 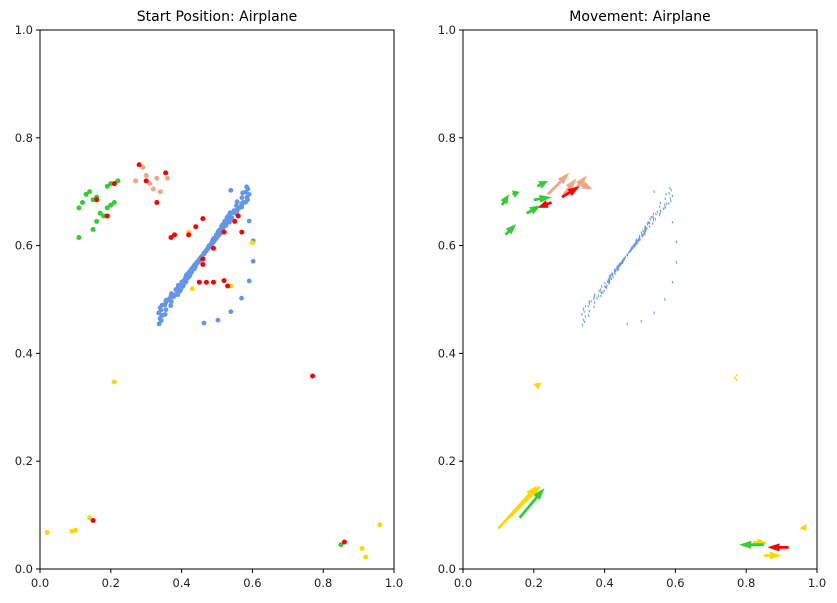 What do you see at coordinates (447, 353) in the screenshot?
I see `y-tick-label: 0.4` at bounding box center [447, 353].